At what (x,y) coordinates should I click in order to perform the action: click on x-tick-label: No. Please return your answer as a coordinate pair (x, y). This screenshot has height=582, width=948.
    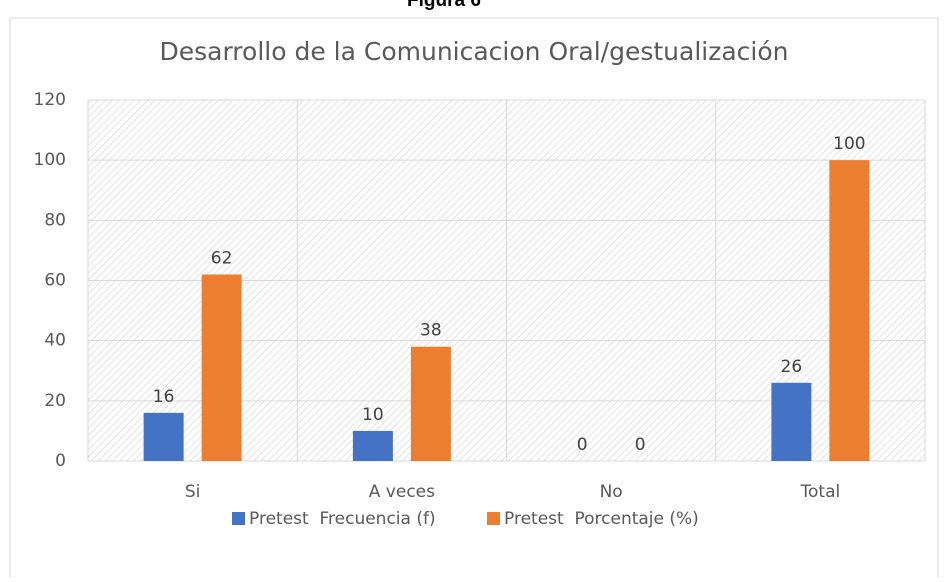
    Looking at the image, I should click on (611, 492).